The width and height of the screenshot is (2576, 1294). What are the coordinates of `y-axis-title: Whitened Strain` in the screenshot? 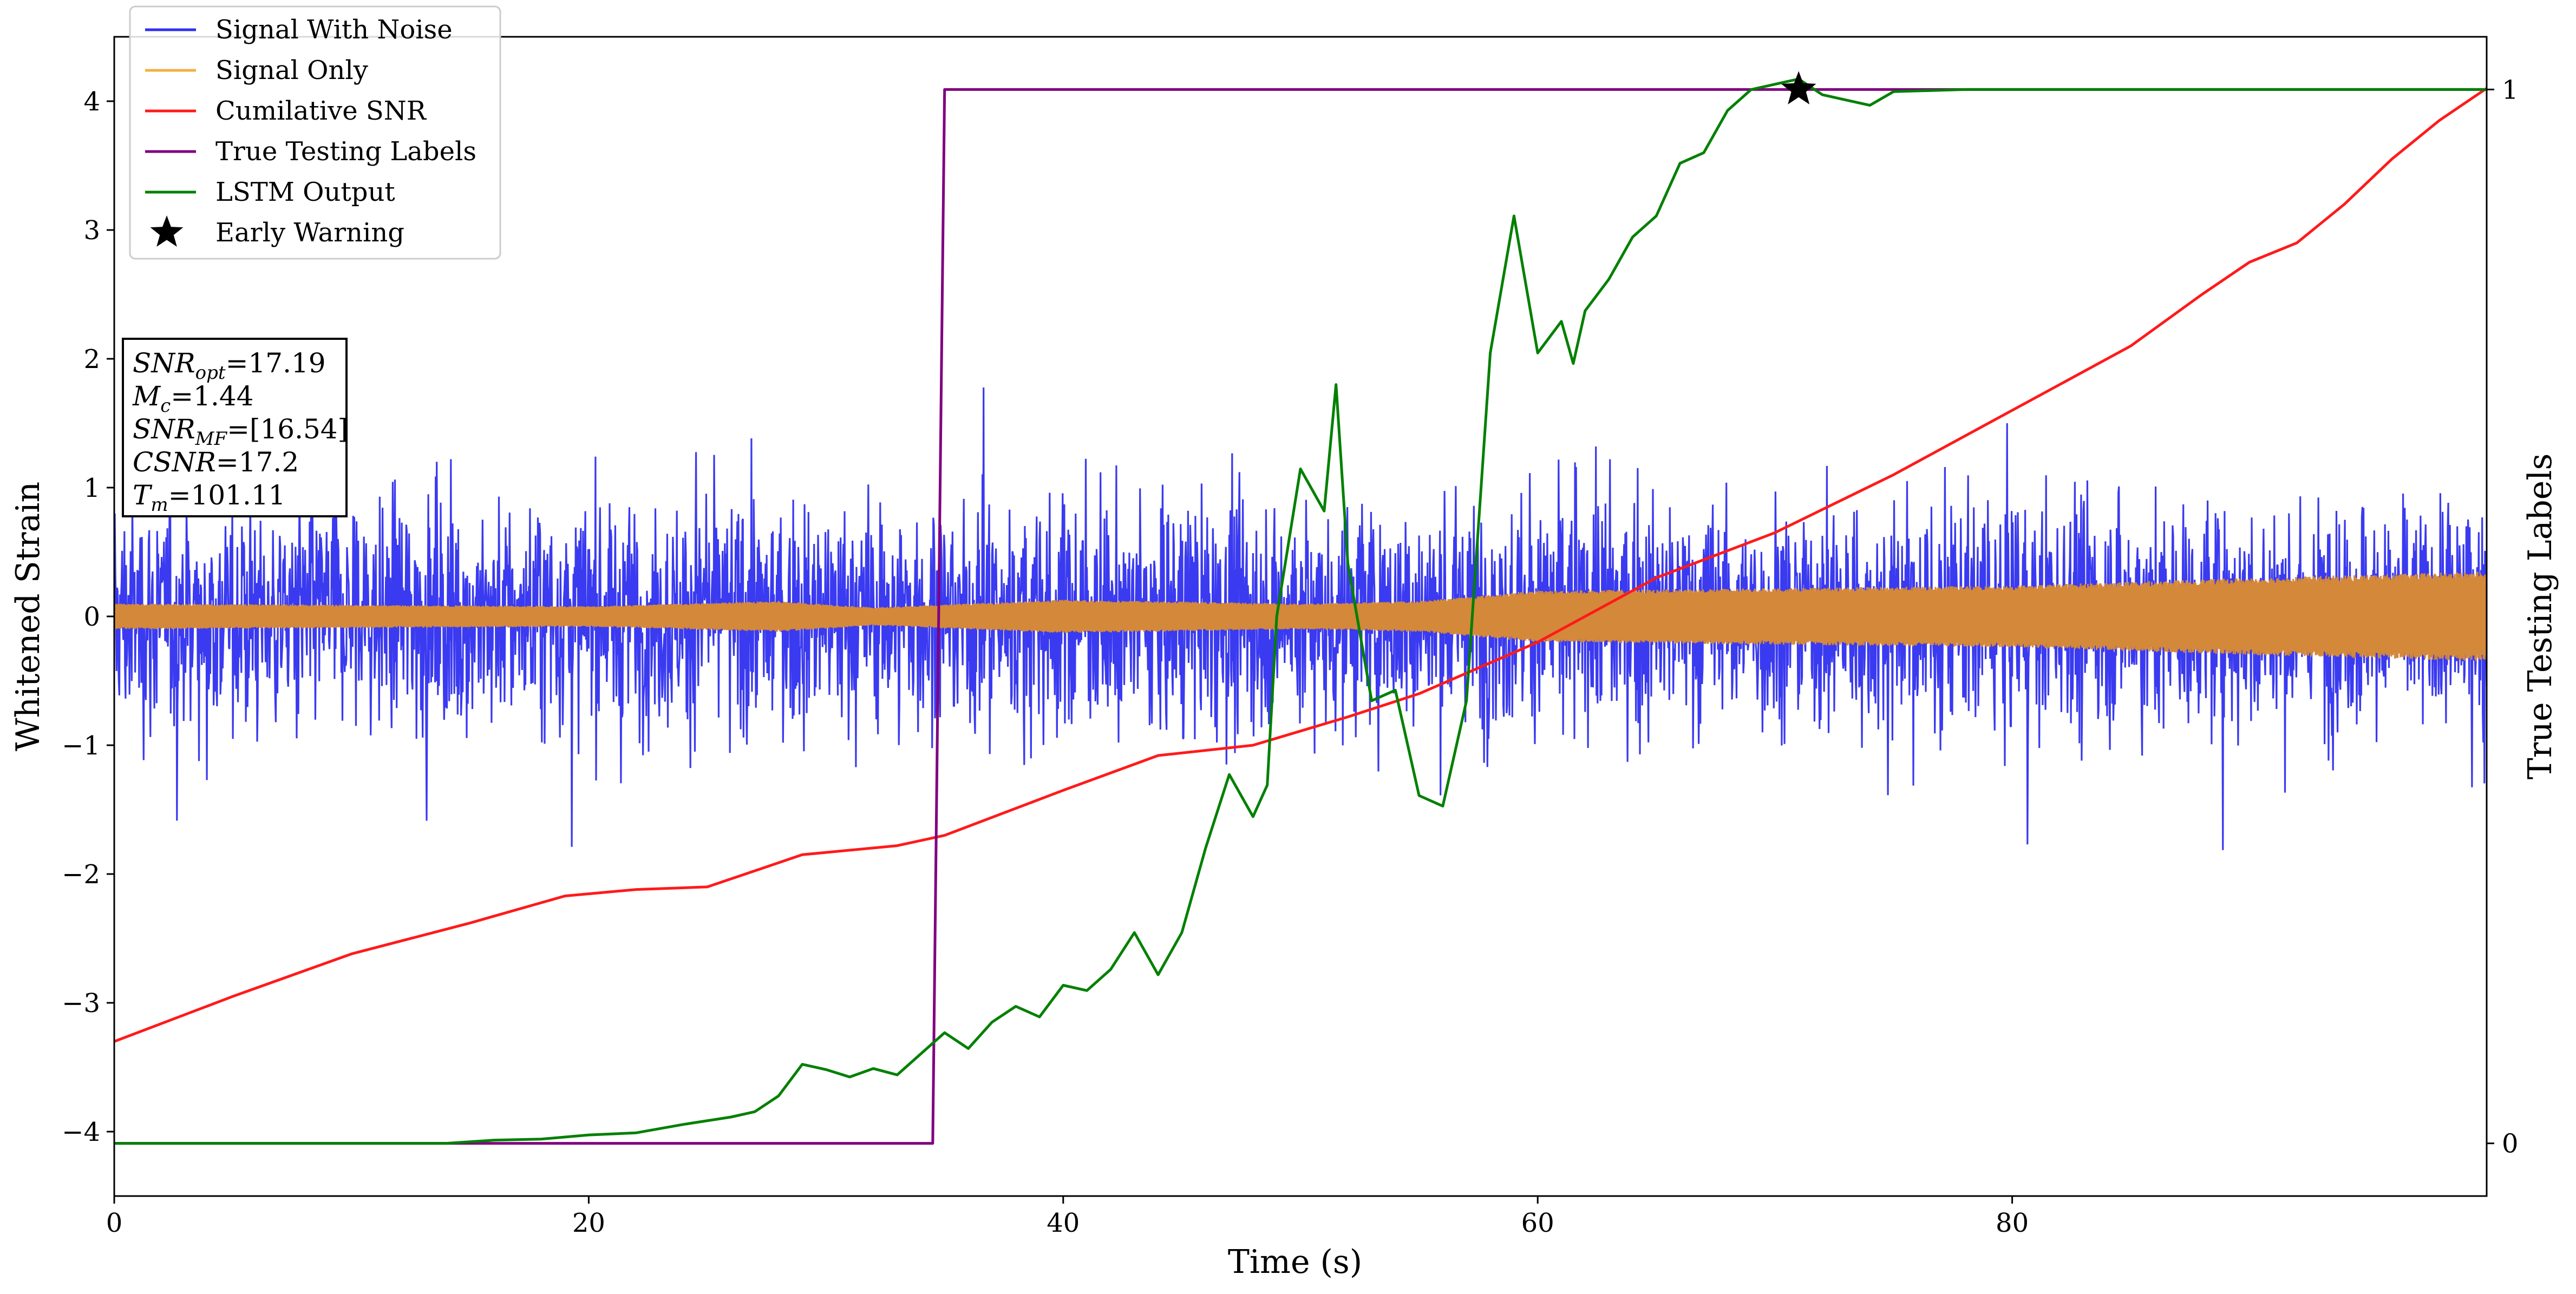 It's located at (28, 616).